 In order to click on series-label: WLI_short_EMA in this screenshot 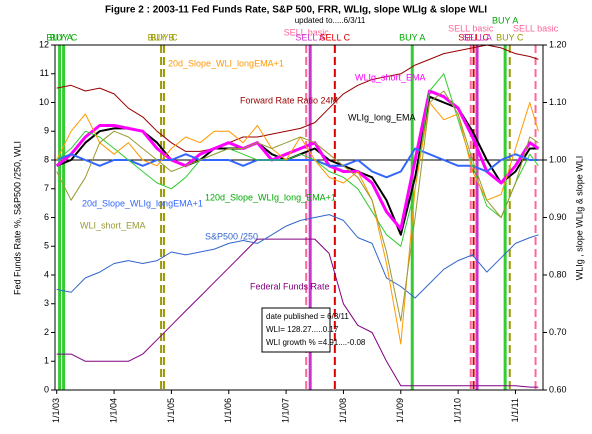, I will do `click(113, 225)`.